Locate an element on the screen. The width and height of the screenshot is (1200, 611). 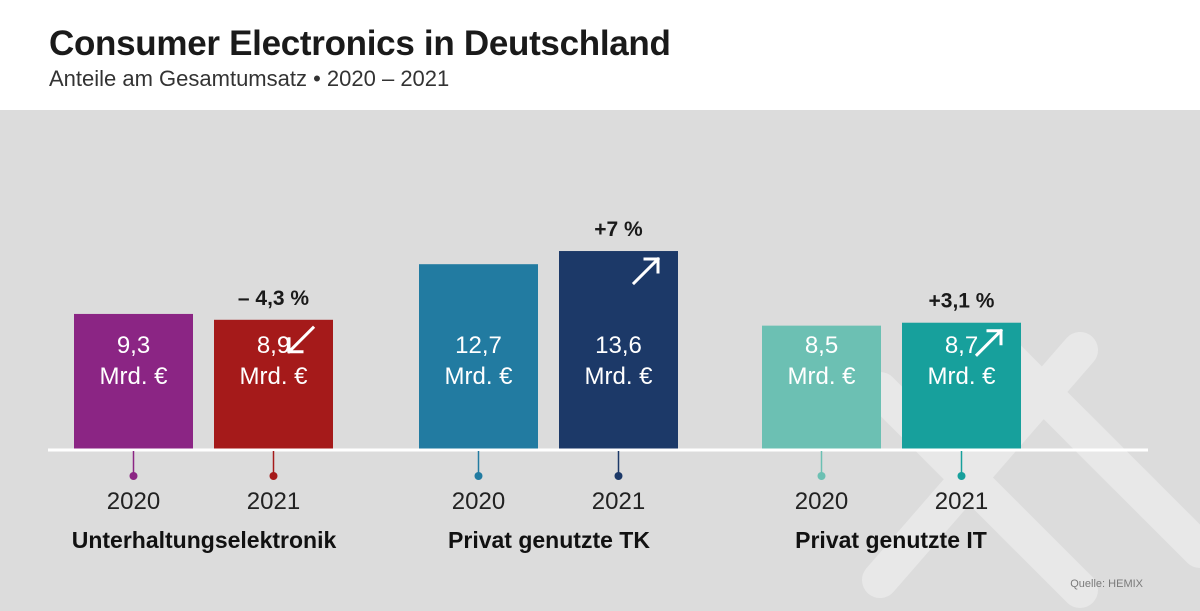
bar-1-2021 is located at coordinates (273, 384).